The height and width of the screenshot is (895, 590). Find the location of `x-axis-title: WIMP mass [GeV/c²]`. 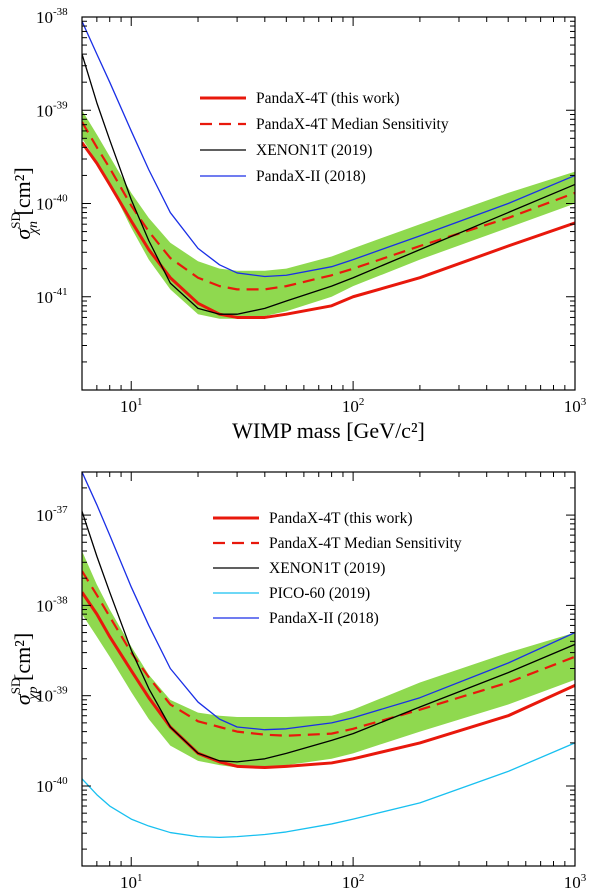

x-axis-title: WIMP mass [GeV/c²] is located at coordinates (328, 430).